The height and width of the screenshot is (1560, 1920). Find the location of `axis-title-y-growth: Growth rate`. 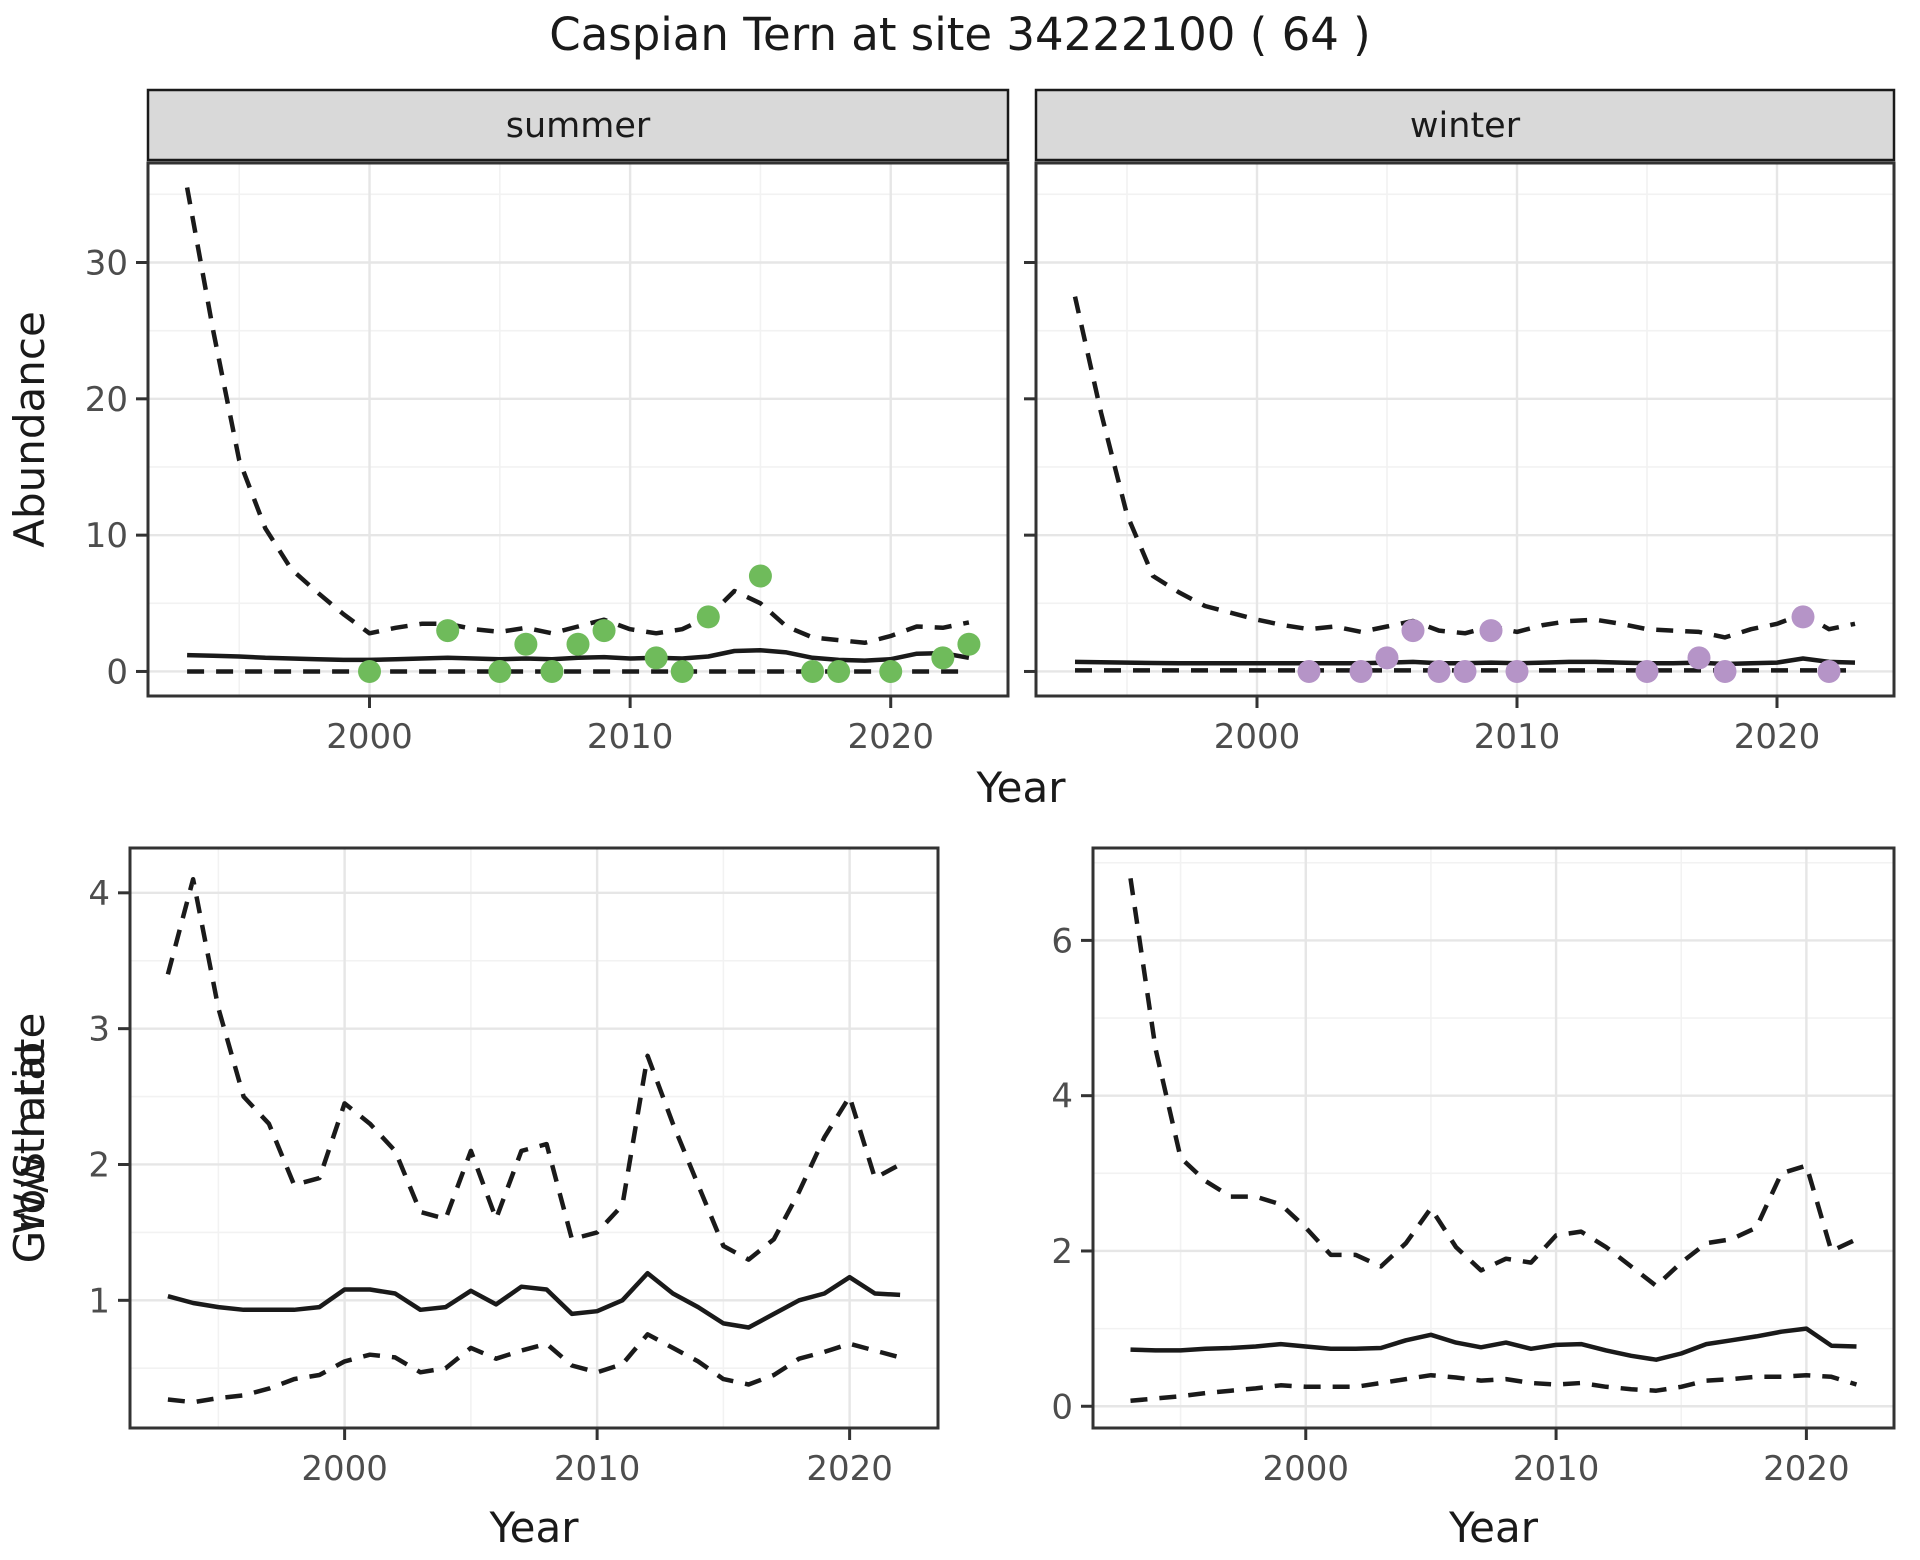

axis-title-y-growth: Growth rate is located at coordinates (29, 1138).